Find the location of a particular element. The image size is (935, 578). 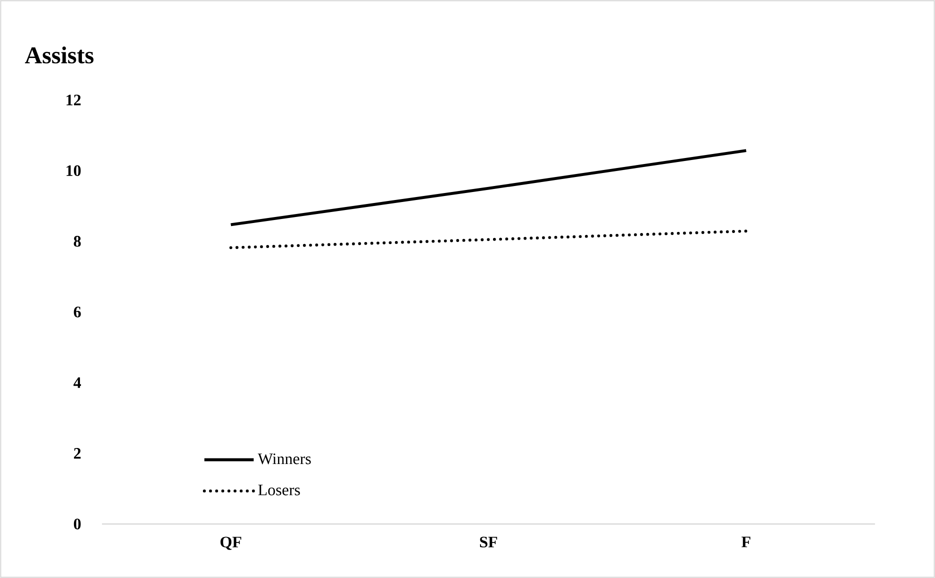

y-tick-label: 6 is located at coordinates (77, 312).